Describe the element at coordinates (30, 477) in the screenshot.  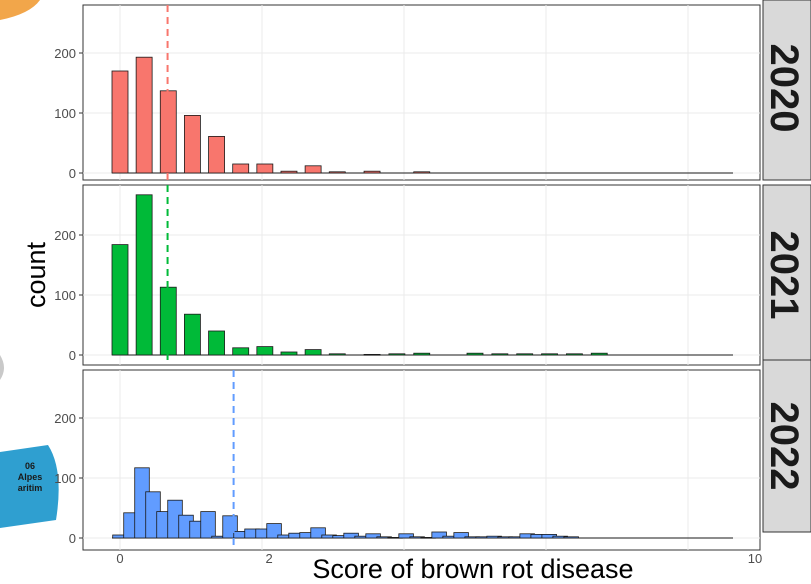
I see `map-name-line1: Alpes` at that location.